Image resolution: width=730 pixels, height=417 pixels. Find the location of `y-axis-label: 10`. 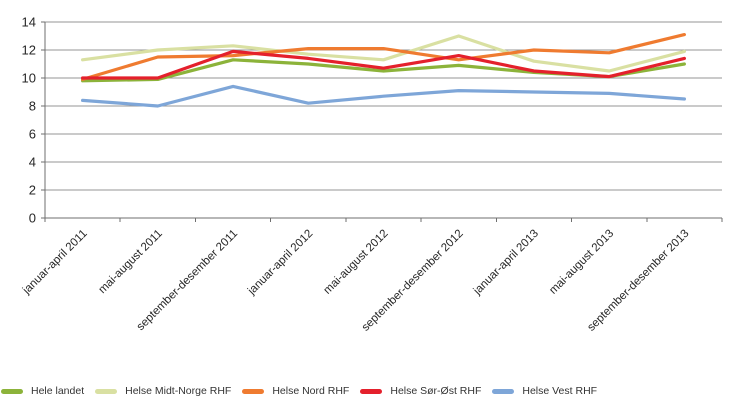

y-axis-label: 10 is located at coordinates (29, 78).